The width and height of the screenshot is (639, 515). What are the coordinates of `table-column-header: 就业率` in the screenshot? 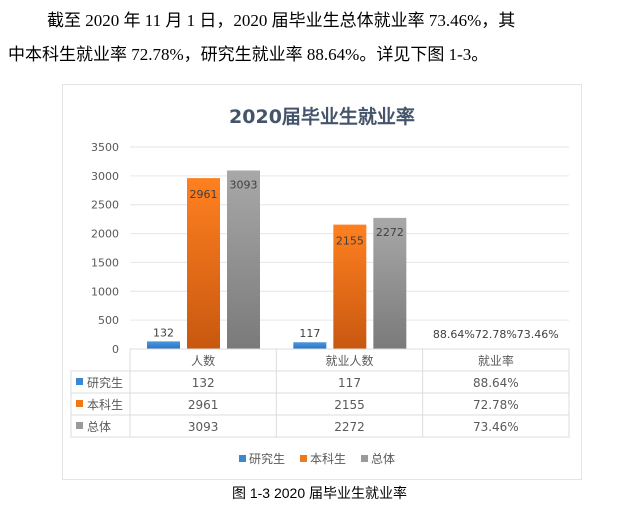 It's located at (496, 360).